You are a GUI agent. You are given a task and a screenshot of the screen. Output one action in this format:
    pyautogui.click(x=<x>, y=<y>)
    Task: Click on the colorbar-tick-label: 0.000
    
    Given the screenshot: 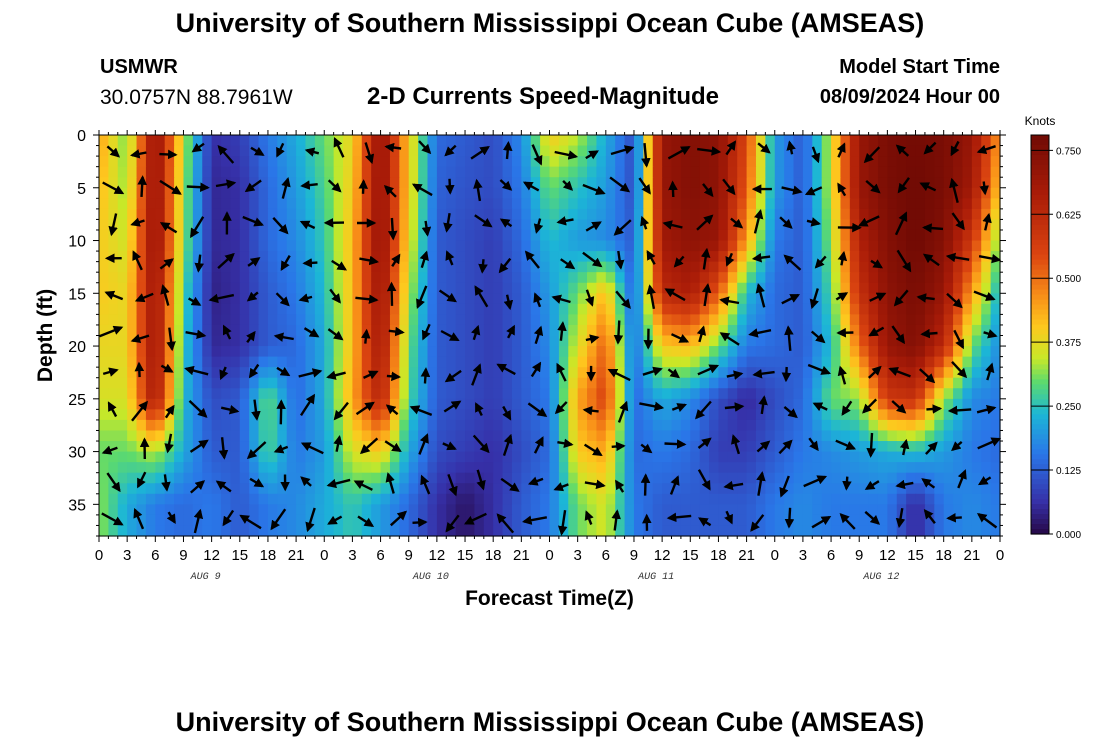 What is the action you would take?
    pyautogui.click(x=1068, y=535)
    